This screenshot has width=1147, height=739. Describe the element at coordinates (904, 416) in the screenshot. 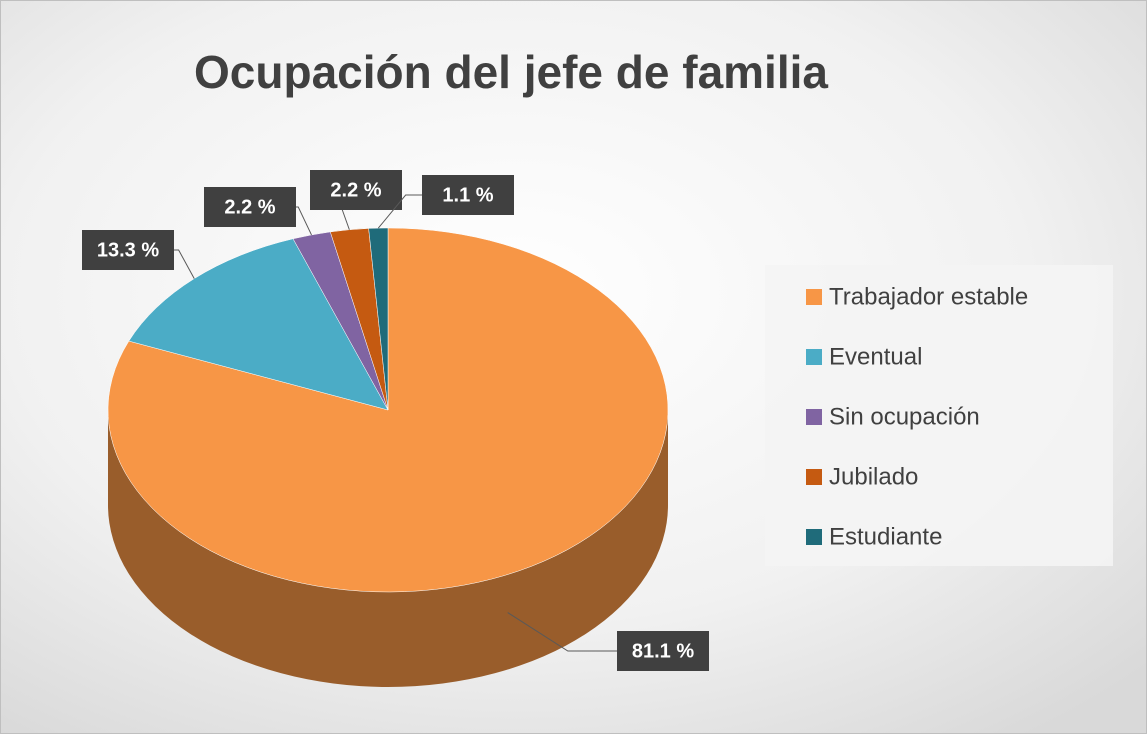

I see `legend-label: Sin ocupación` at that location.